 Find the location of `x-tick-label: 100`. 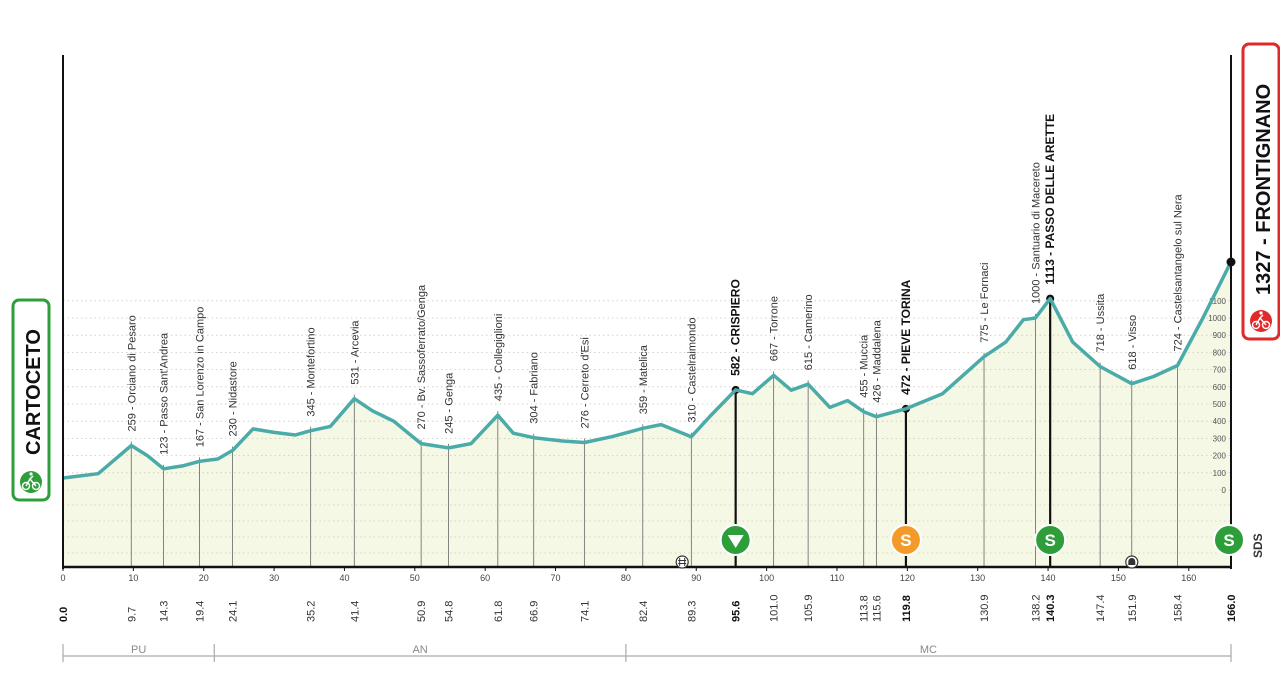

x-tick-label: 100 is located at coordinates (766, 578).